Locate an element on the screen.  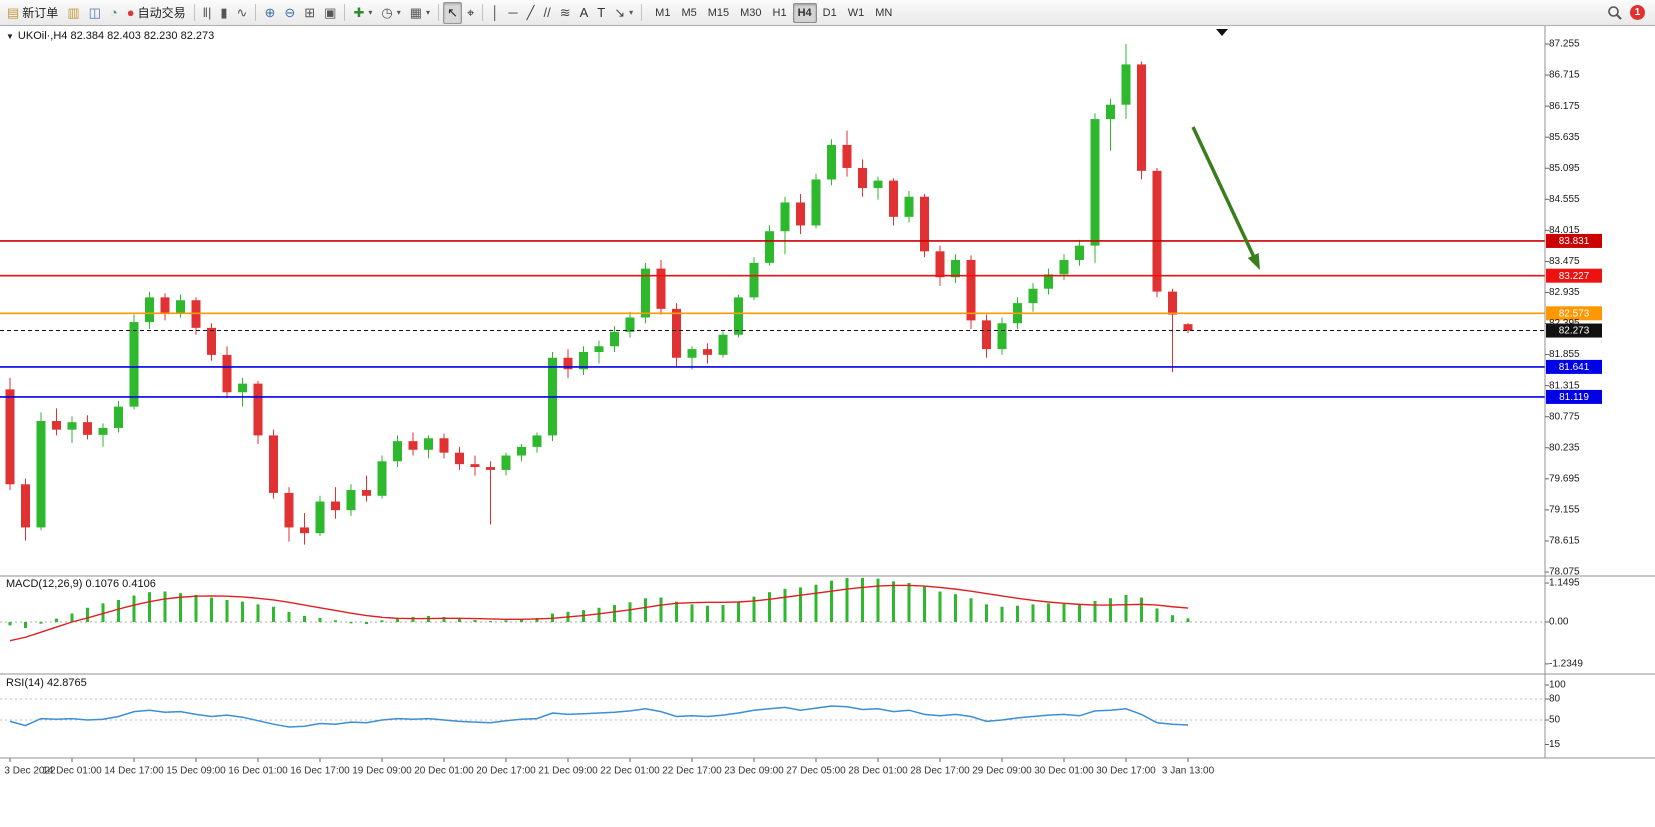
period-menu-icon: ◷ ▾ is located at coordinates (390, 13).